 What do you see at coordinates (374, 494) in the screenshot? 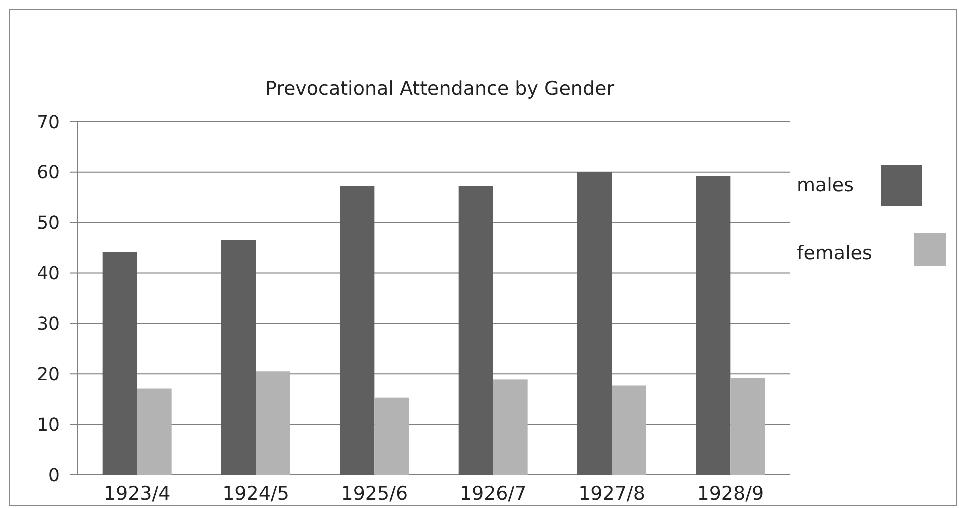
I see `x-tick-label: 1925/6` at bounding box center [374, 494].